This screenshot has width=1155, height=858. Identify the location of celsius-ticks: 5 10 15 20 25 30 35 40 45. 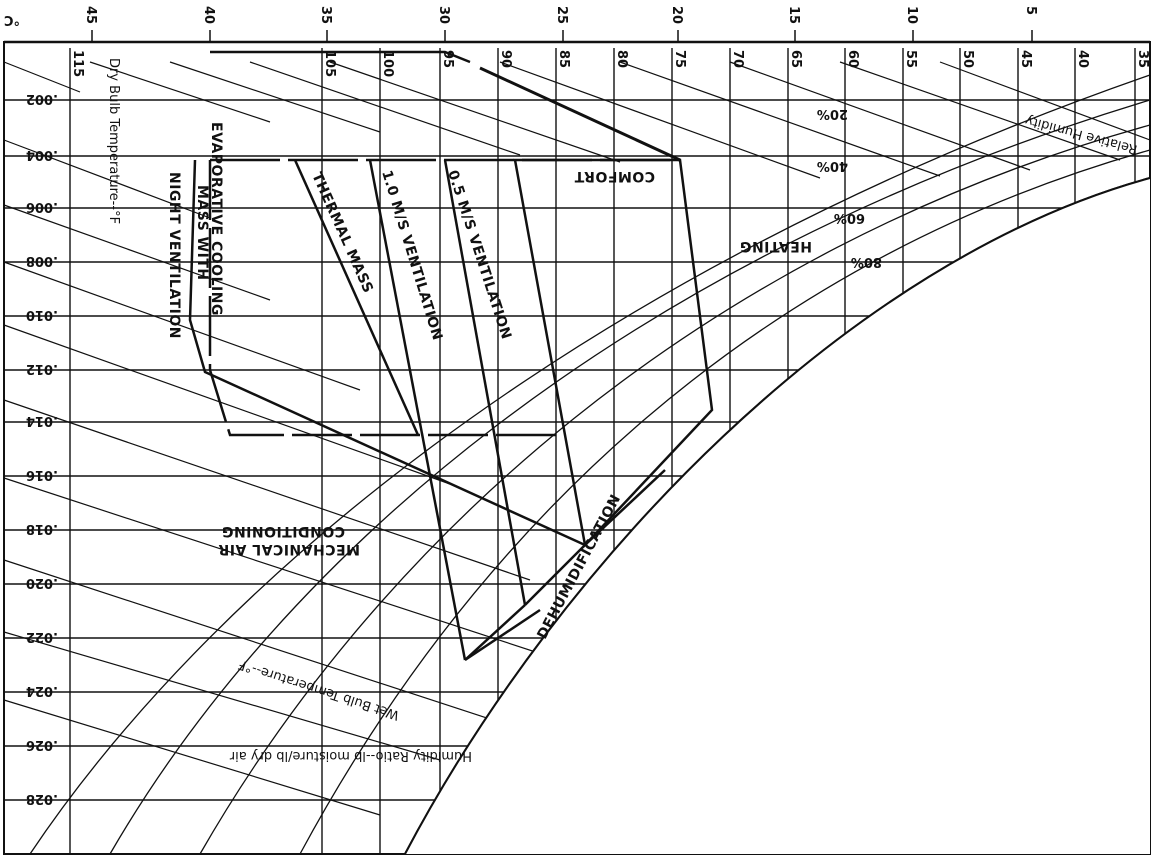
(560, 24).